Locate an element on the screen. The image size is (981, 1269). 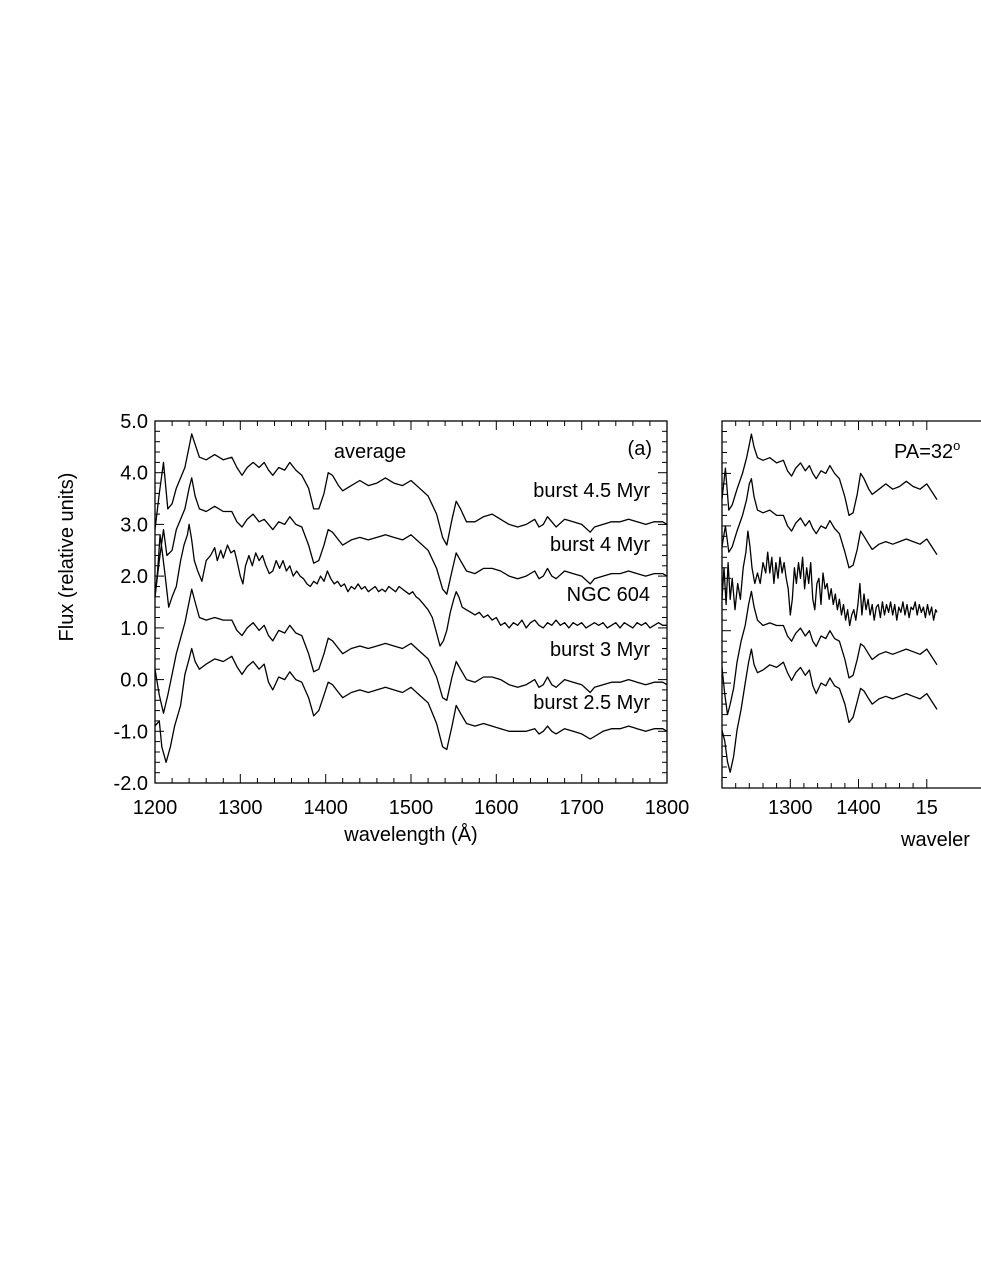
series-label: NGC 604 is located at coordinates (608, 595).